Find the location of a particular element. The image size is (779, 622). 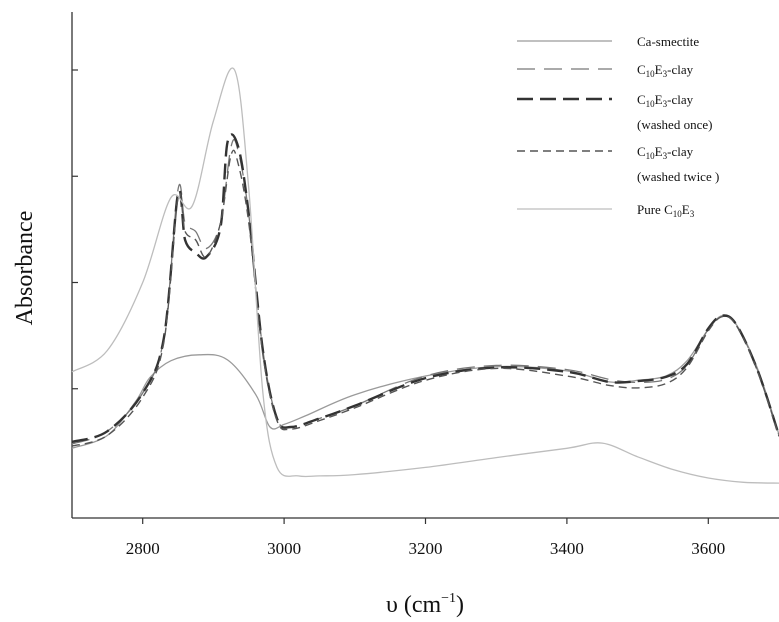

x-tick-label-3: 3400 is located at coordinates (567, 548).